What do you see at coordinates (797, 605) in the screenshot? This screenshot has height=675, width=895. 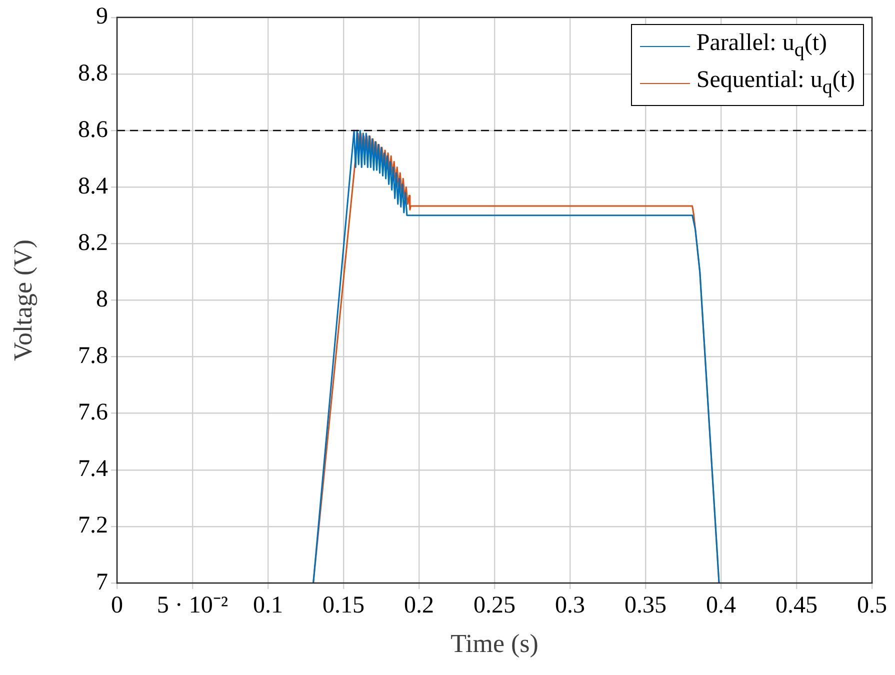 I see `x-tick-label: 0.45` at bounding box center [797, 605].